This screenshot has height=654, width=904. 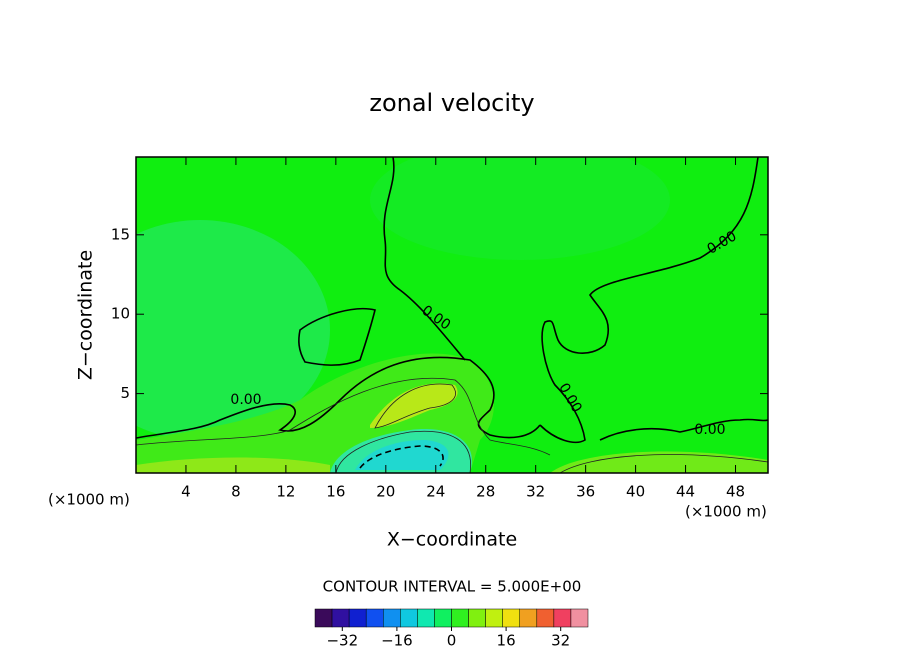 What do you see at coordinates (385, 492) in the screenshot?
I see `x-tick-label: 20` at bounding box center [385, 492].